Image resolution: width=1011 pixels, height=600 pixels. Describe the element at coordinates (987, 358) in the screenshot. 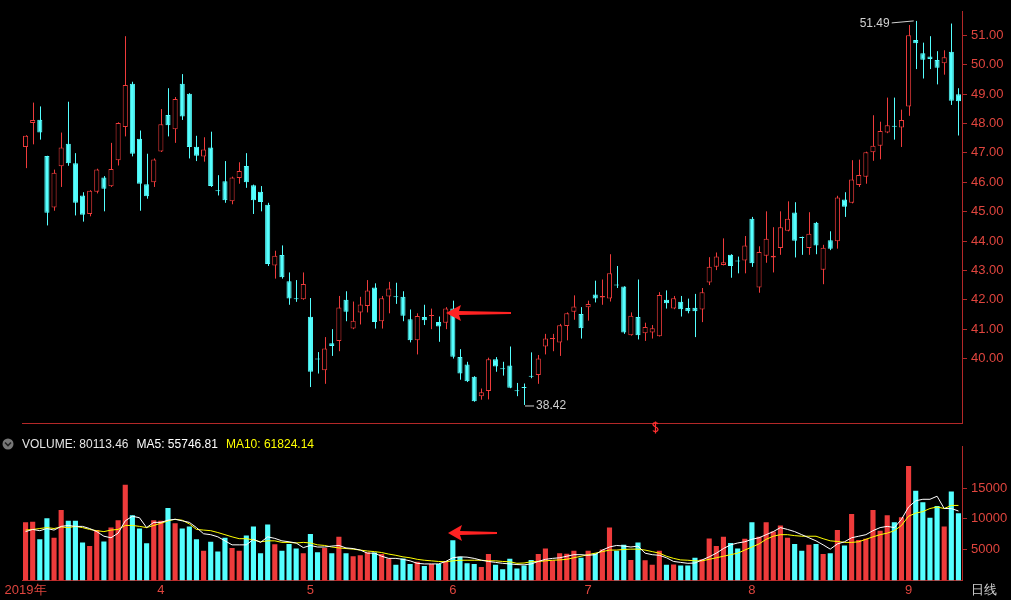

I see `y-tick-label: 40.00` at that location.